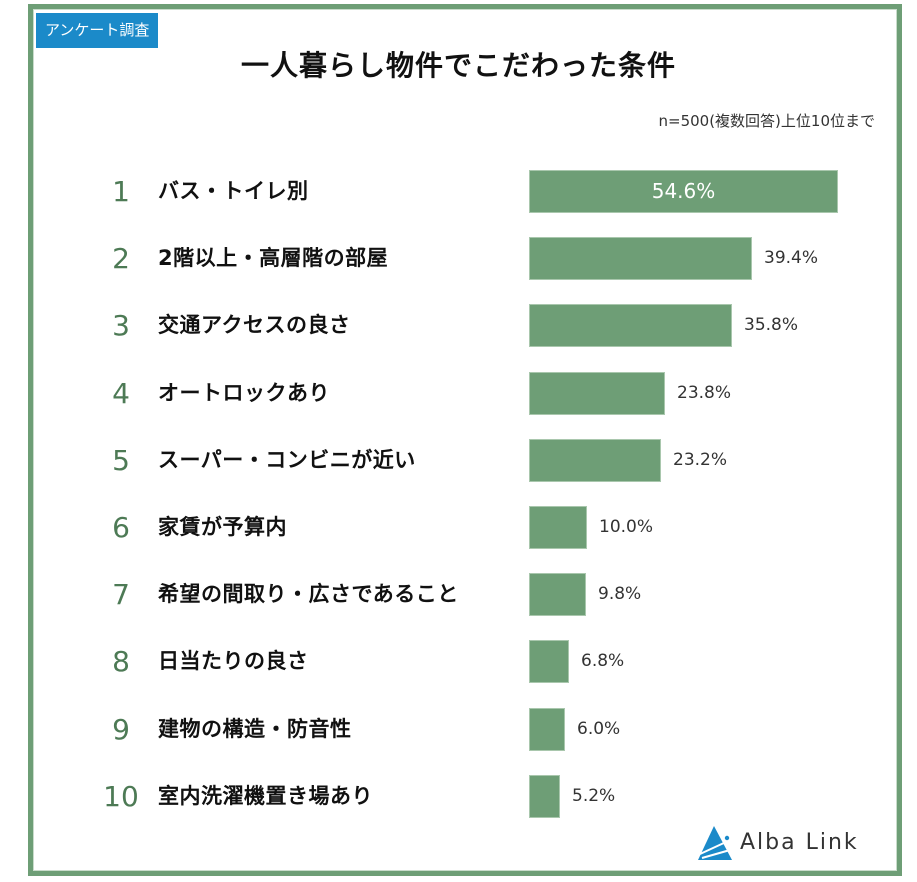  What do you see at coordinates (458, 527) in the screenshot?
I see `bar-row: 6 家賃が予算内 10.0%` at bounding box center [458, 527].